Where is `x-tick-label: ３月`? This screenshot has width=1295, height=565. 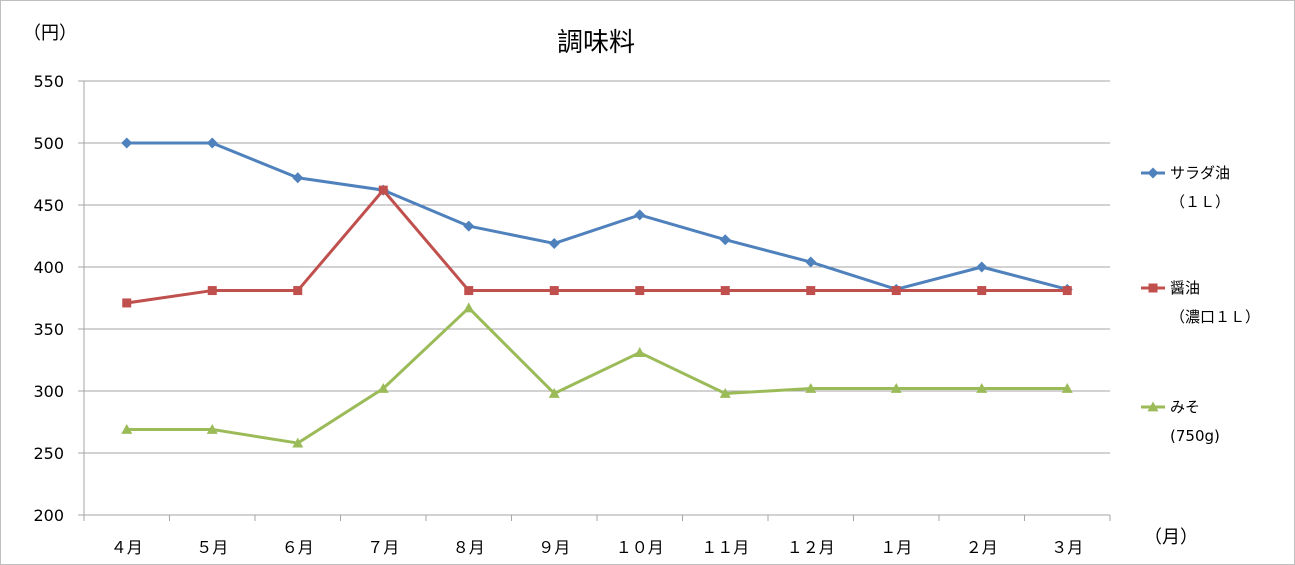 x-tick-label: ３月 is located at coordinates (1067, 547).